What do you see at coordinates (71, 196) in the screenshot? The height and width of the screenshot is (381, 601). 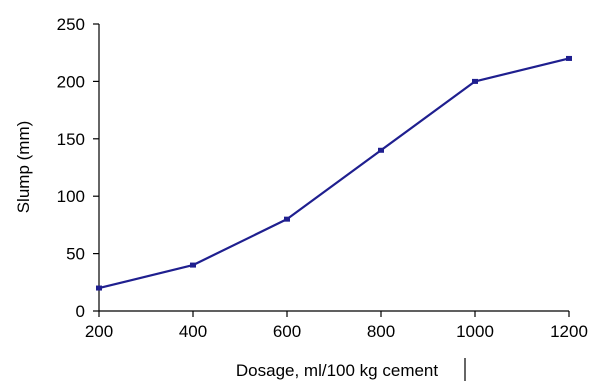 I see `y-tick-label: 100` at bounding box center [71, 196].